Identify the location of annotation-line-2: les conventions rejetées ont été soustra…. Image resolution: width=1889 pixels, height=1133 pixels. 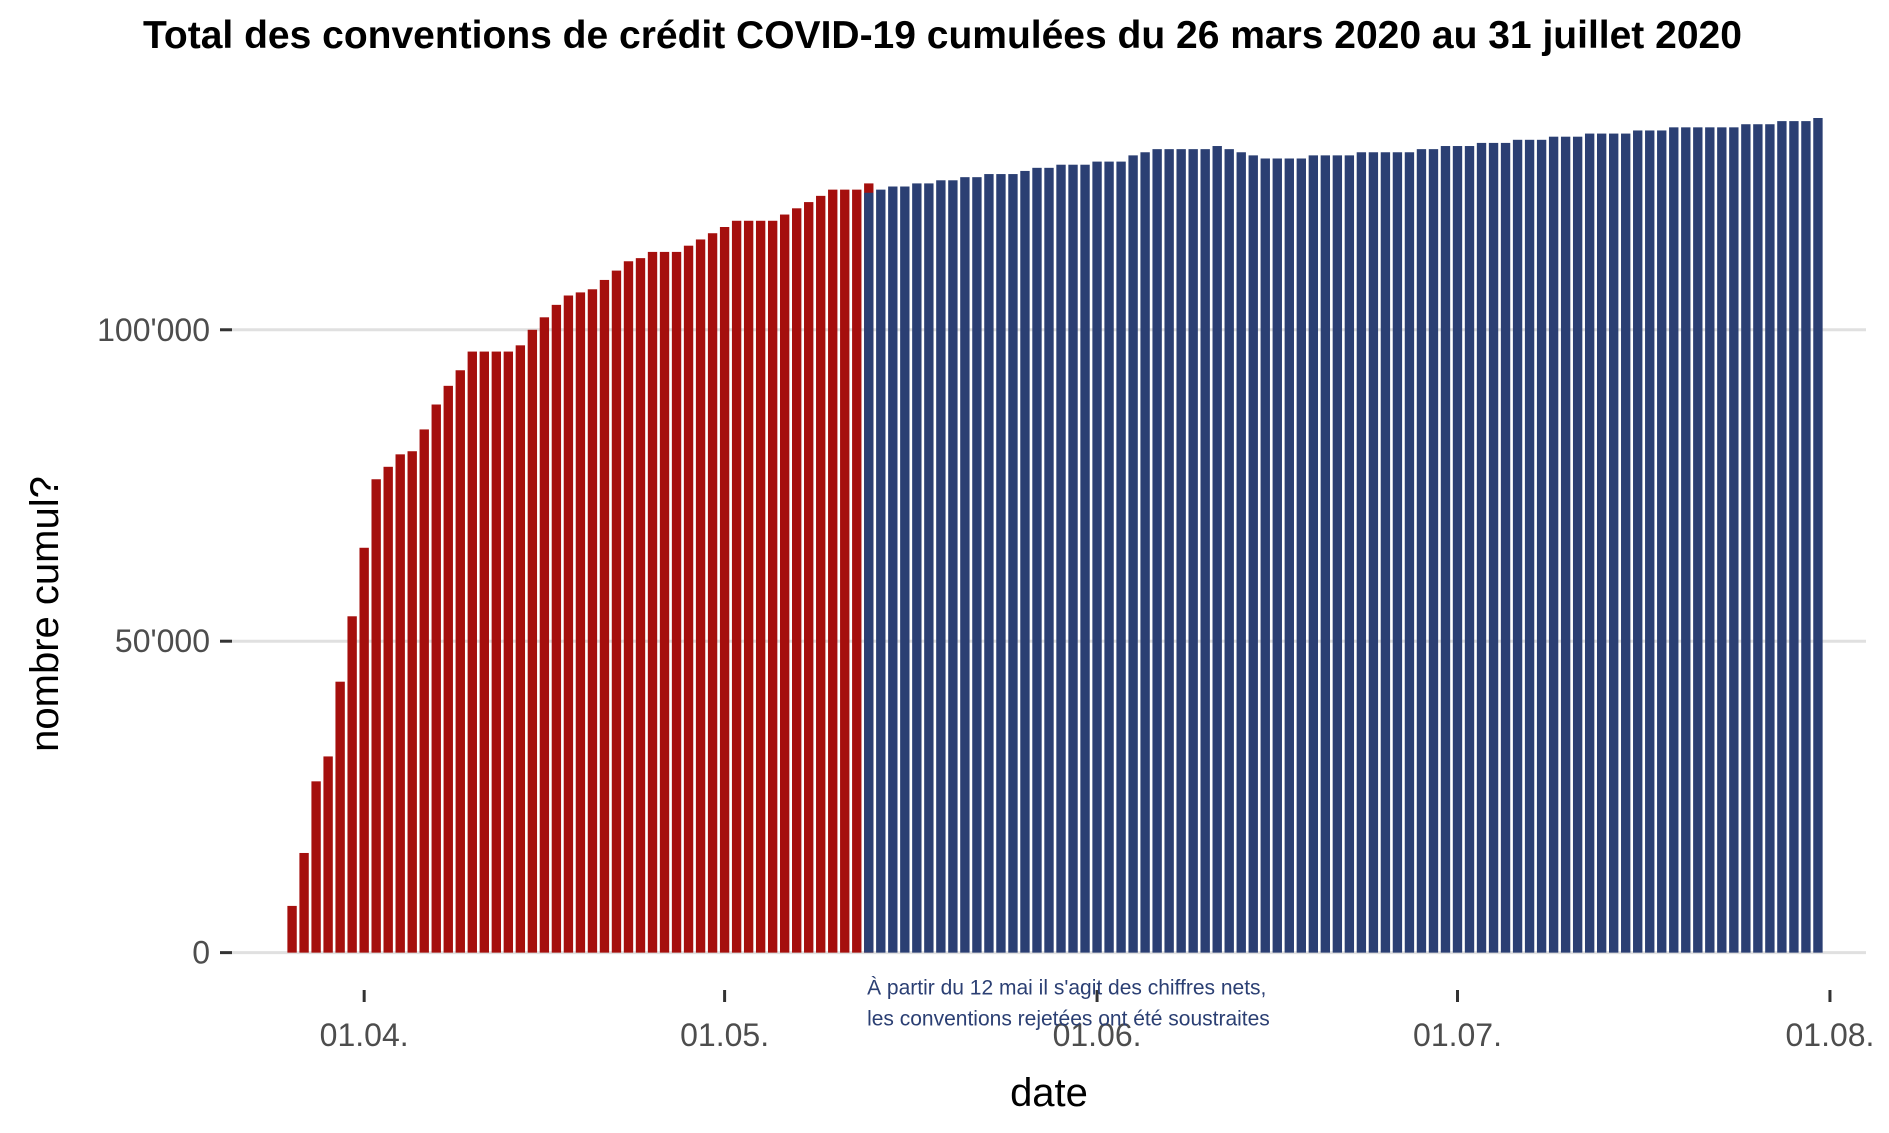
(1068, 1019).